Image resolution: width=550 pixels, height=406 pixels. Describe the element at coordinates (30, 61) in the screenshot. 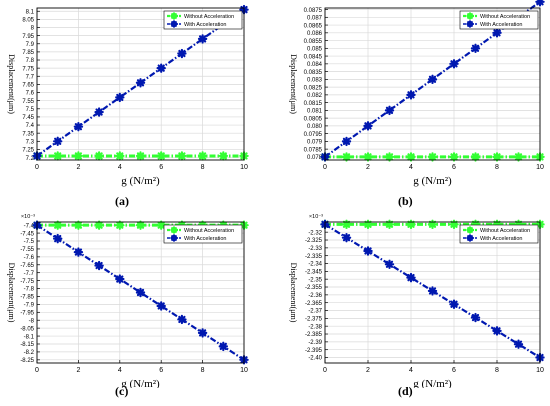

I see `y-tick-label: 7.8` at that location.